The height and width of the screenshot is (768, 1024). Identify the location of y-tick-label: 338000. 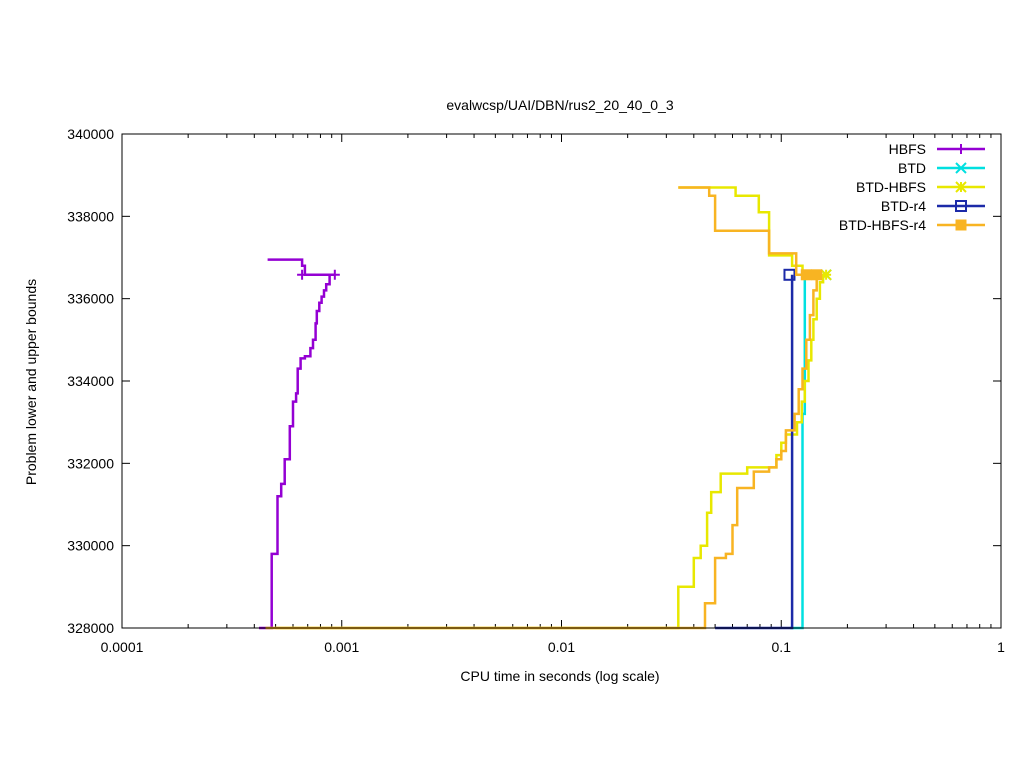
(90, 216).